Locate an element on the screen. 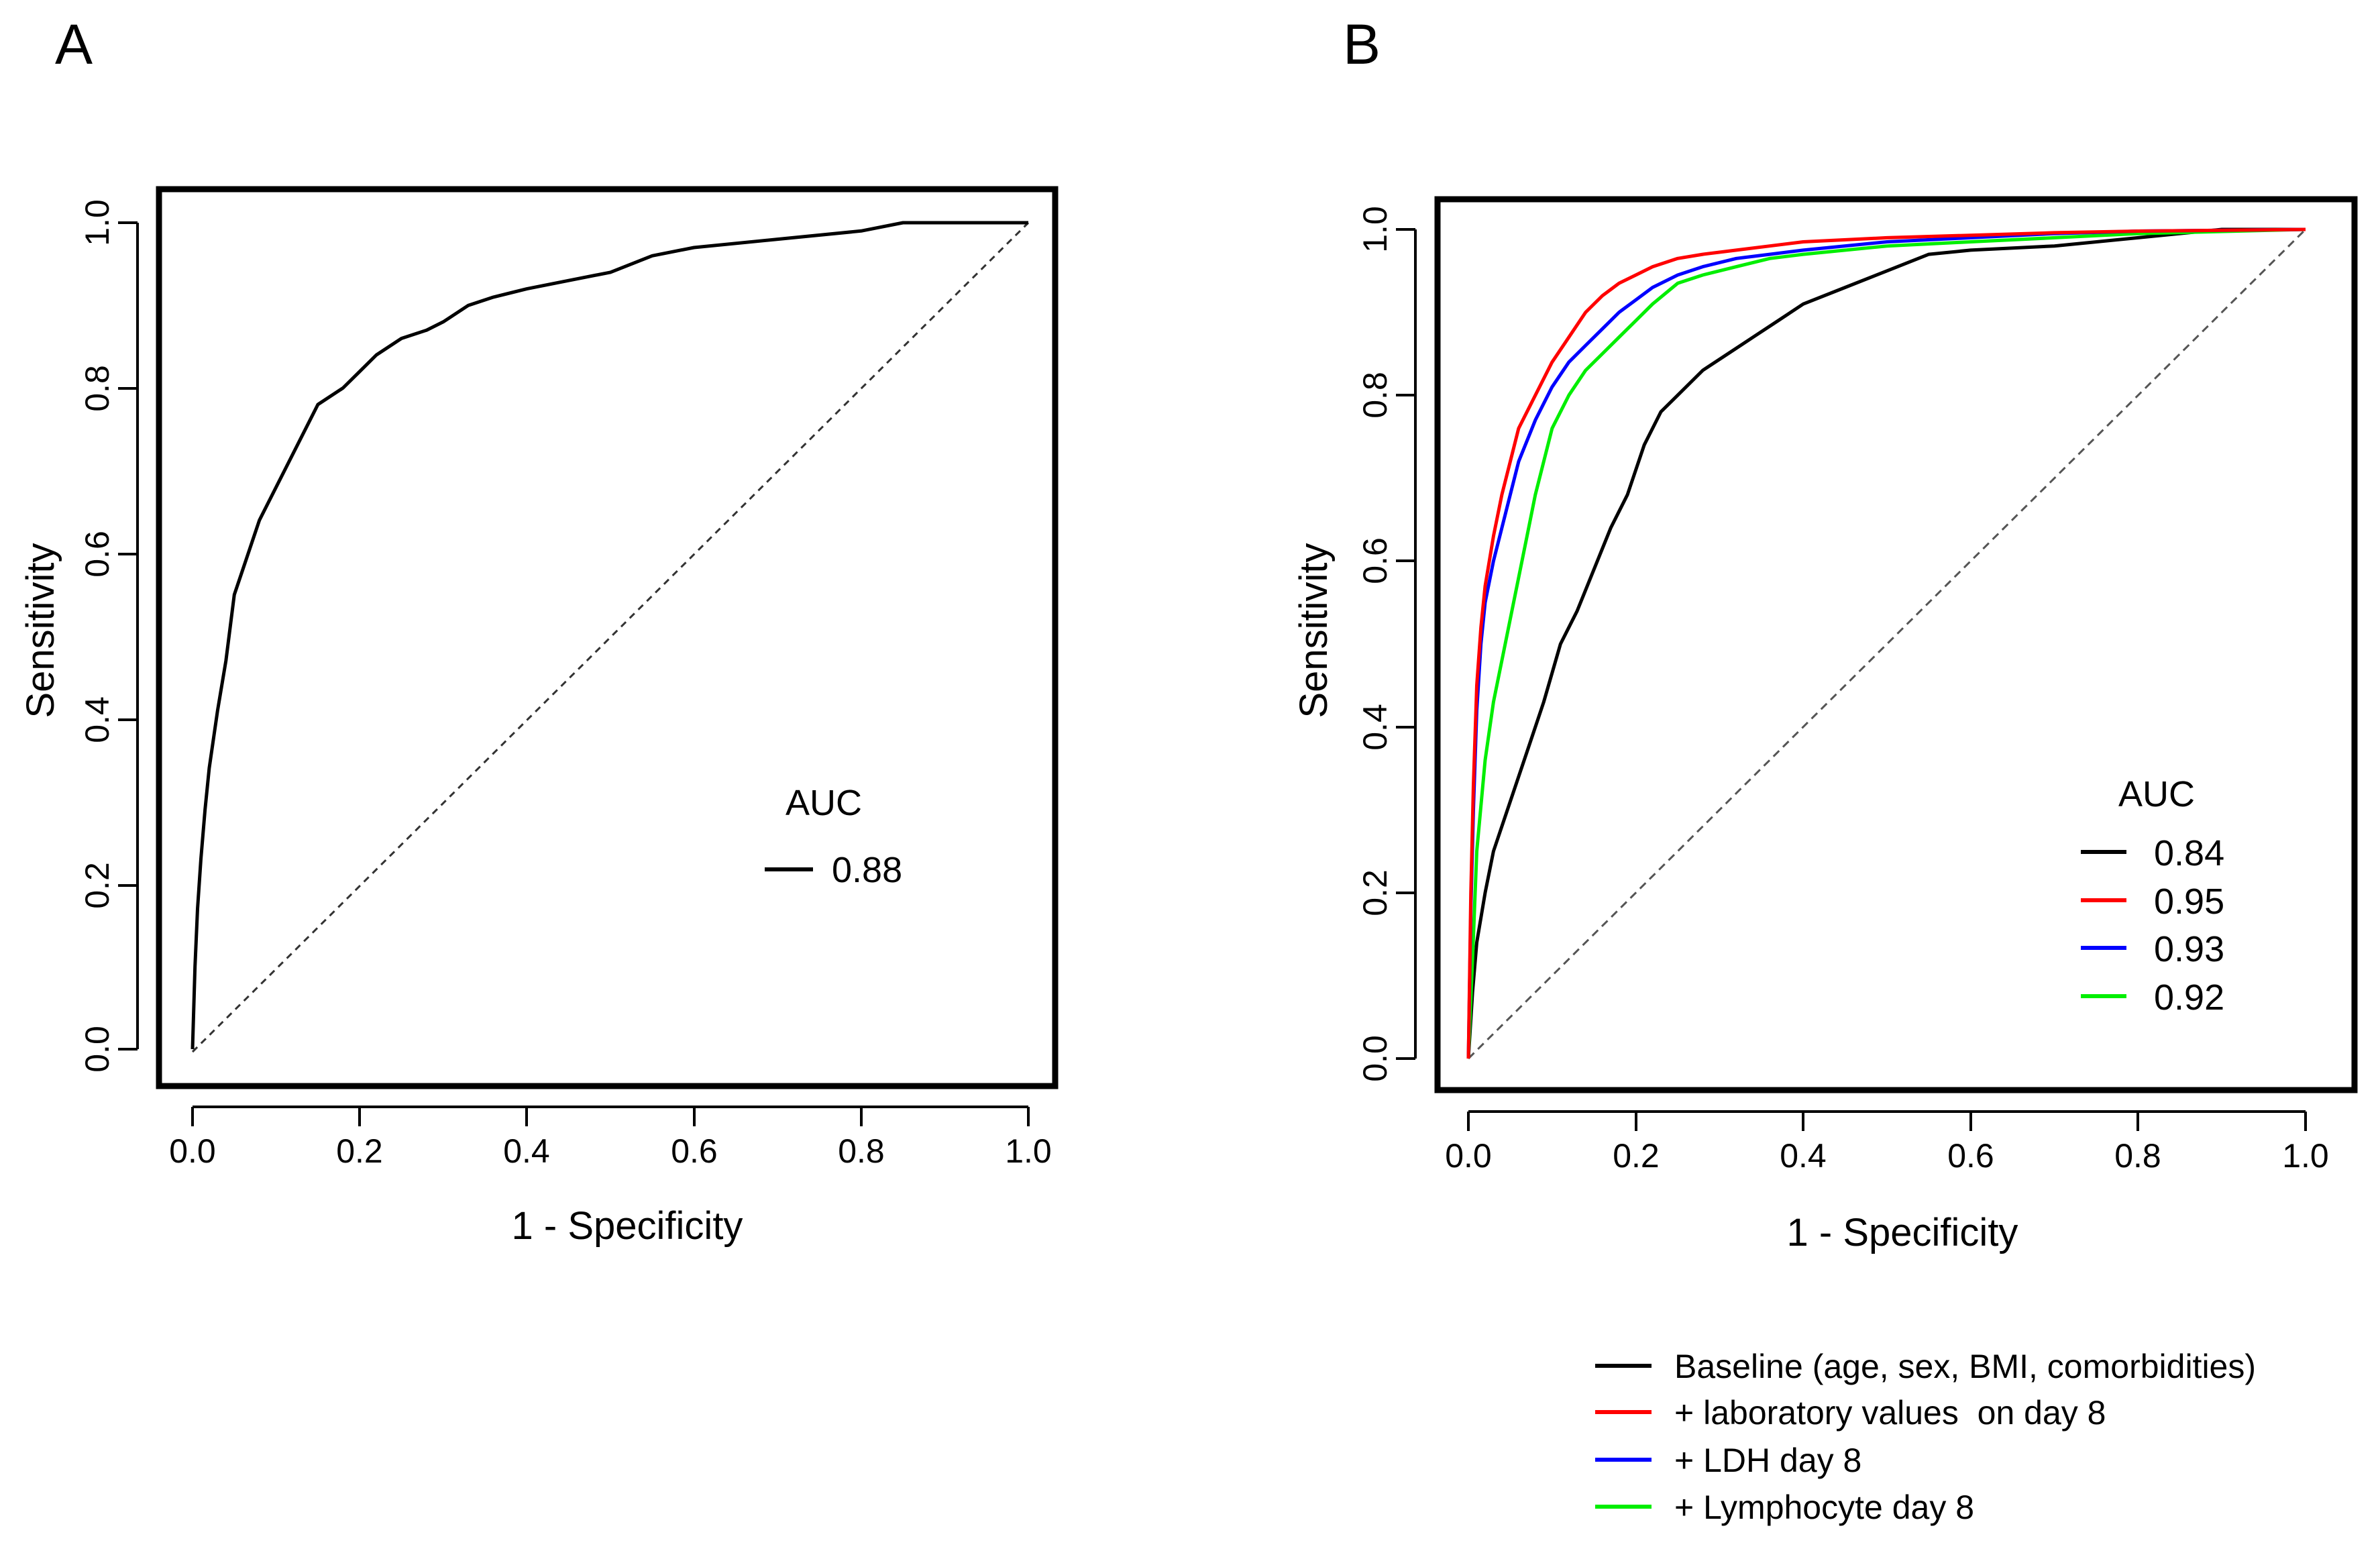 Image resolution: width=2380 pixels, height=1561 pixels. panel-b-y-tick-label: 1.0 is located at coordinates (1375, 229).